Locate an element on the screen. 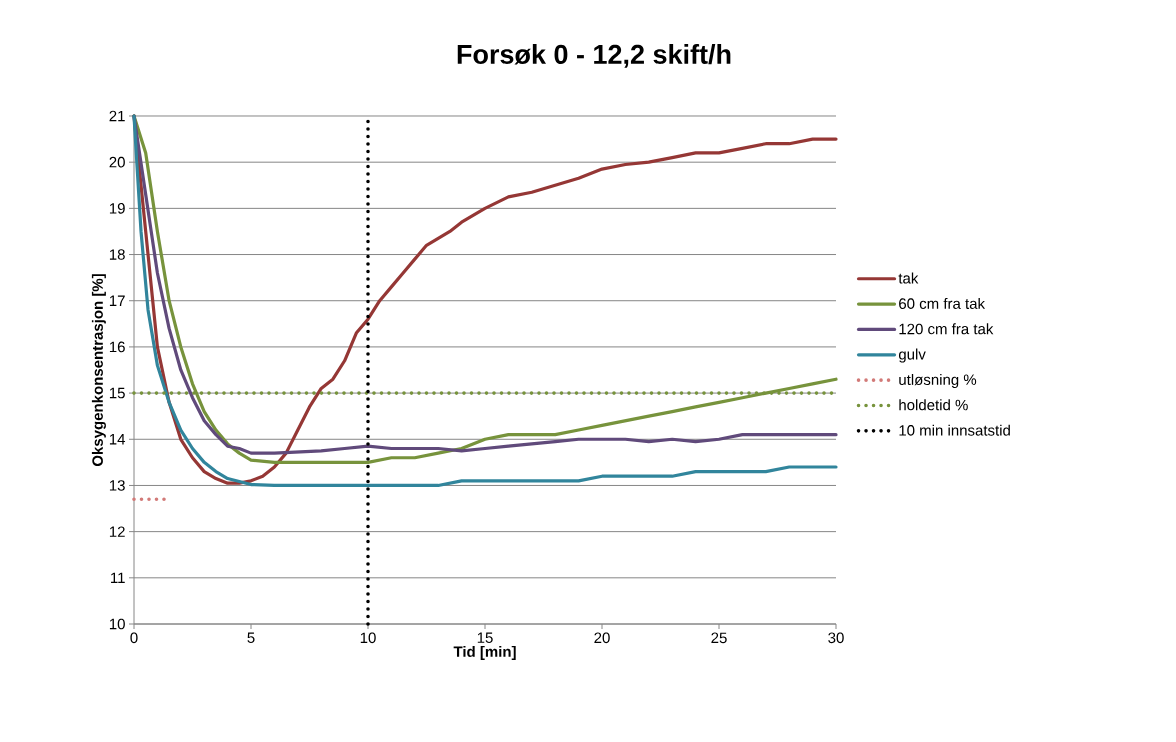 The image size is (1176, 742). y-axis-title: Oksygenkonsentrasjon [%] is located at coordinates (98, 370).